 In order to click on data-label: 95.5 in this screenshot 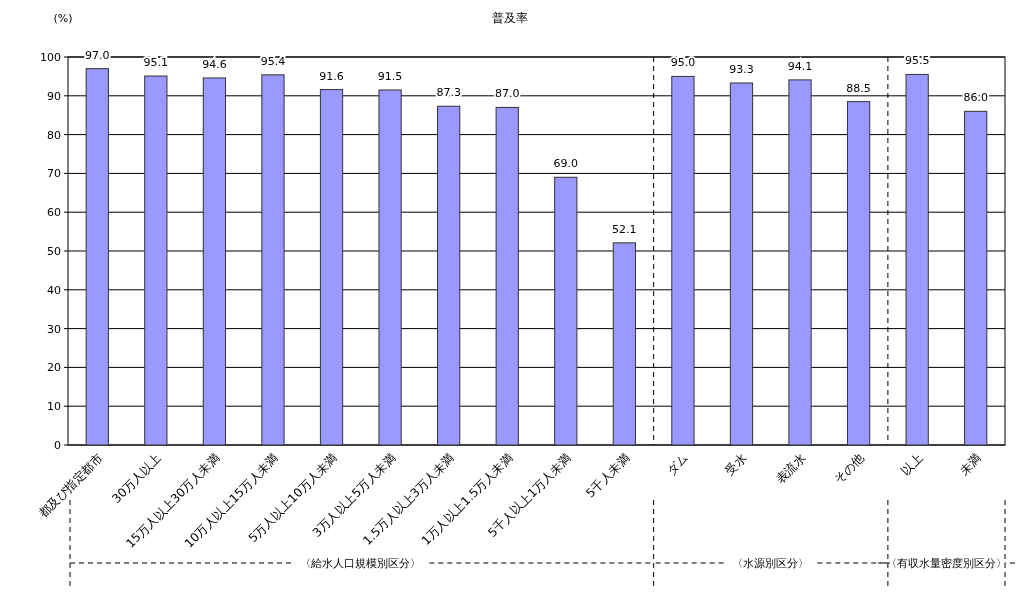, I will do `click(917, 61)`.